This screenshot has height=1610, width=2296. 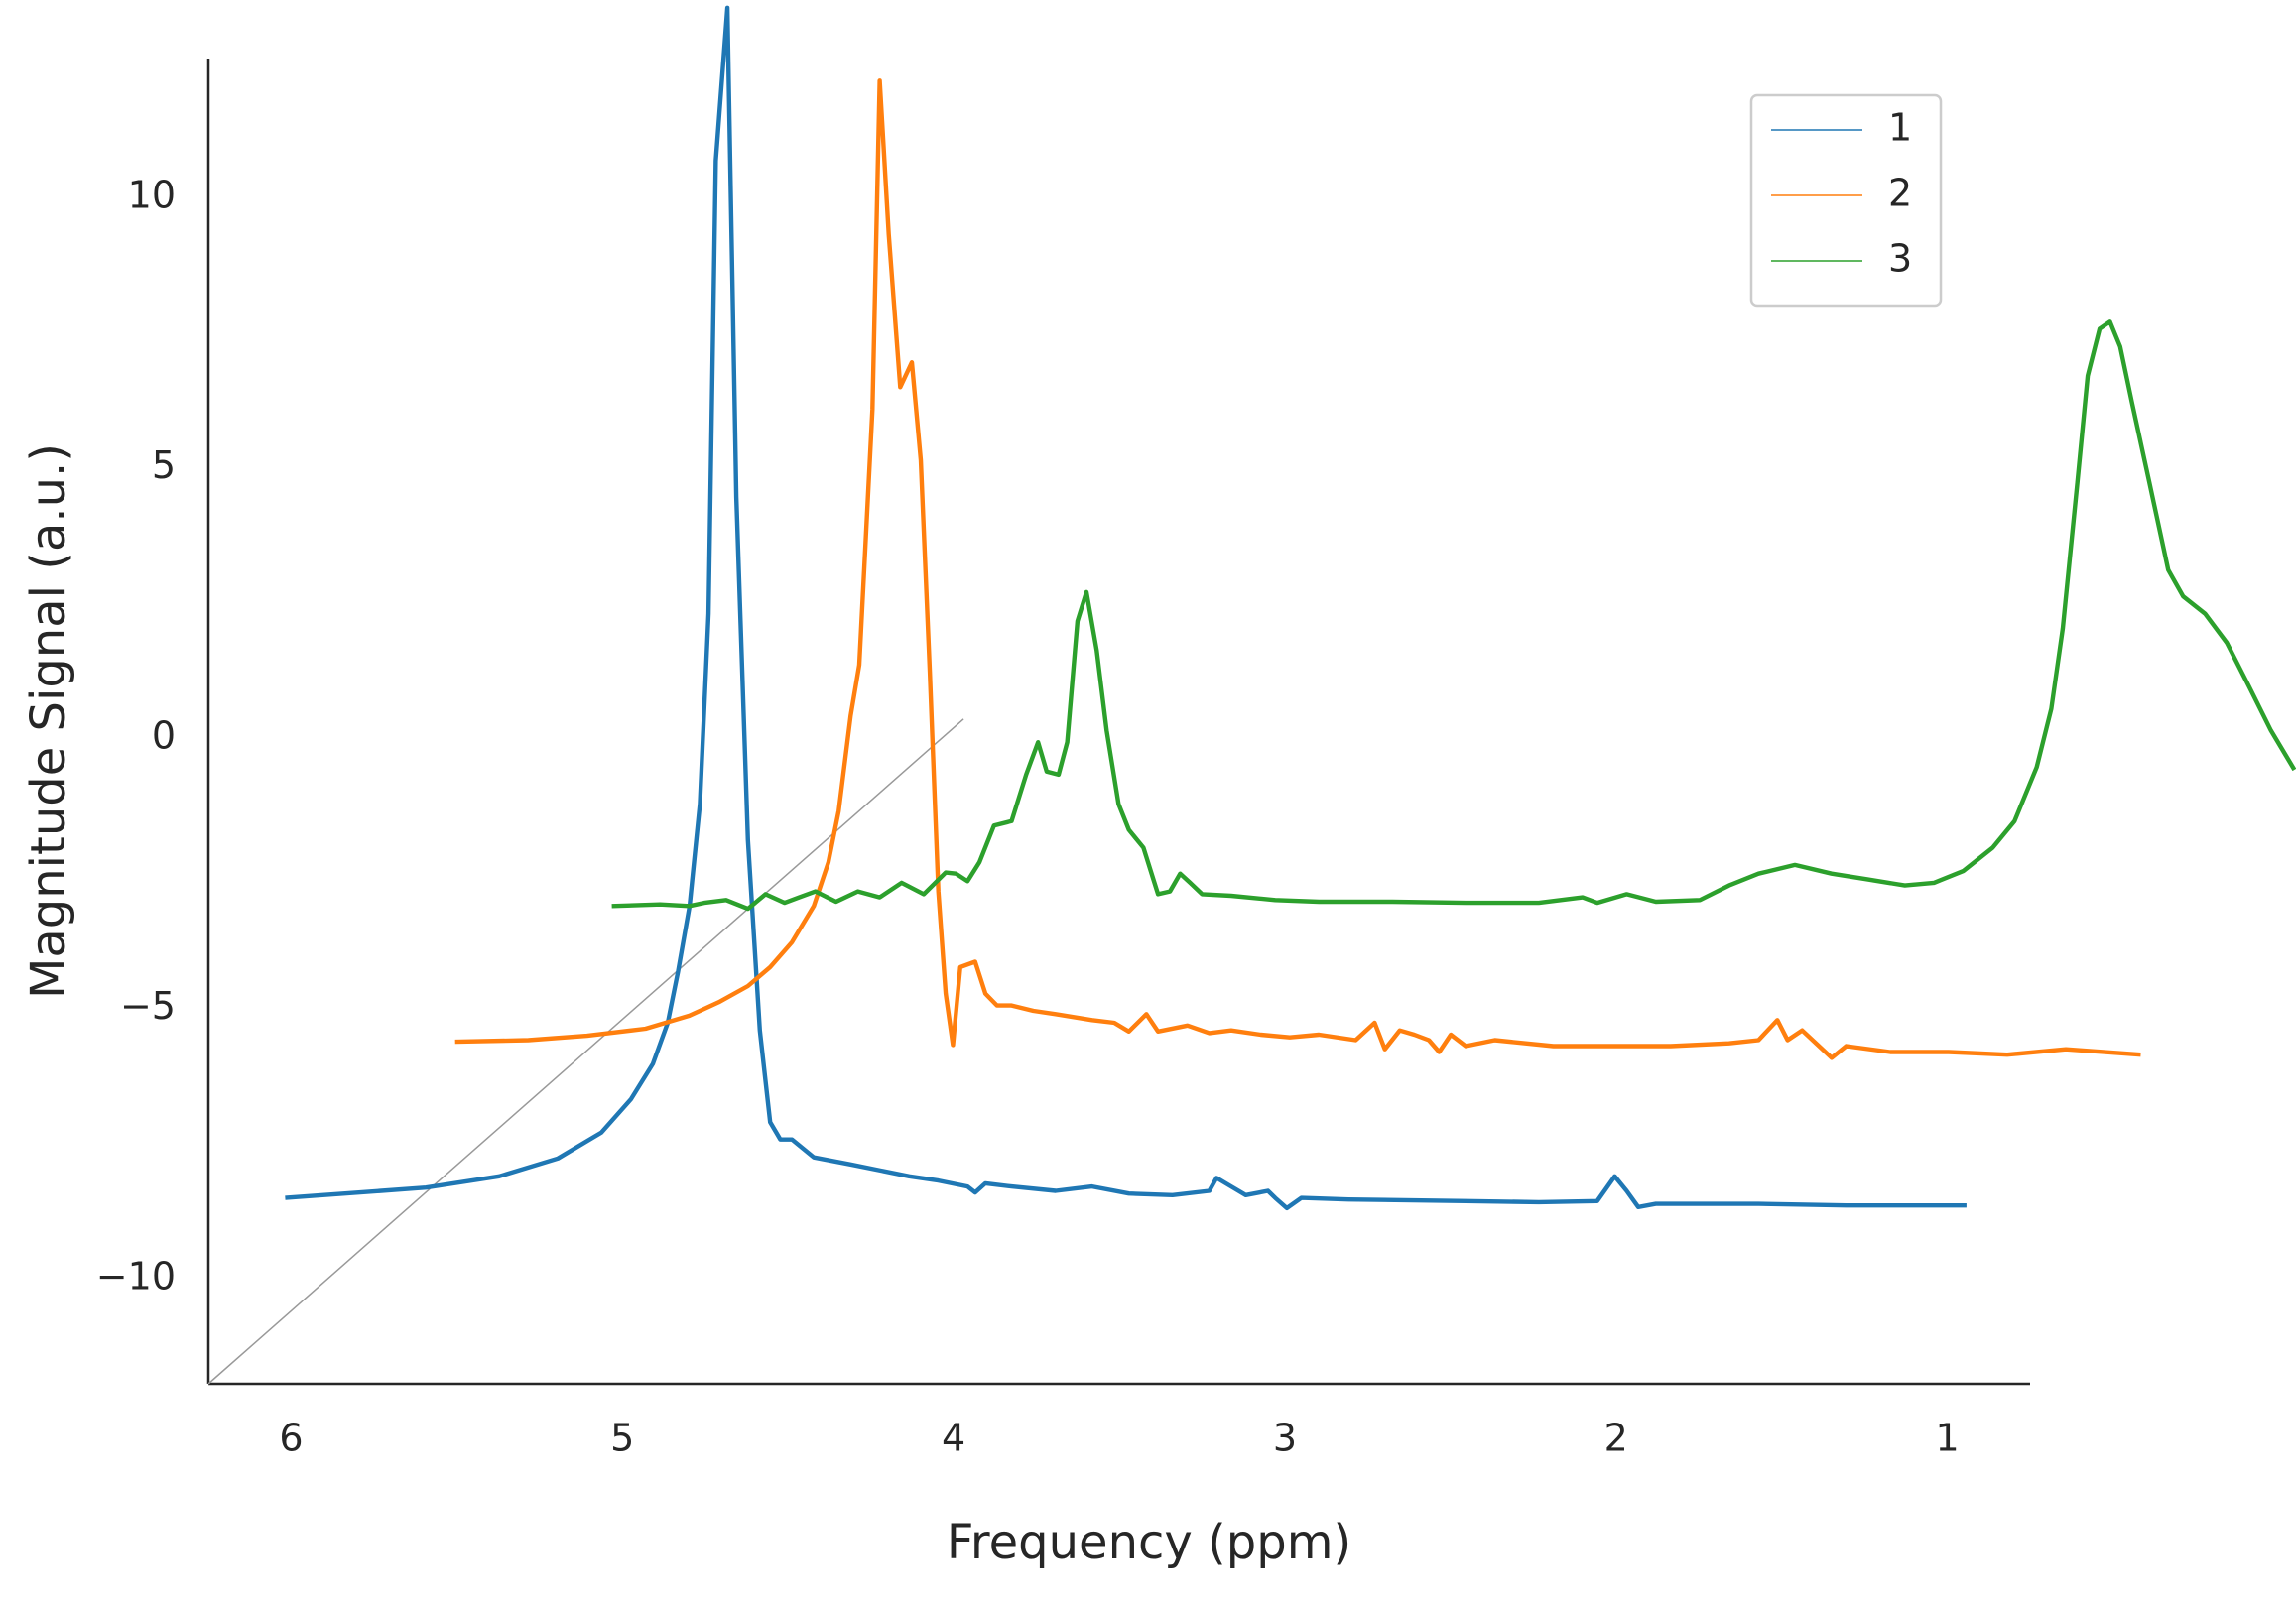 I want to click on x-axis-label: Frequency (ppm), so click(x=1149, y=1542).